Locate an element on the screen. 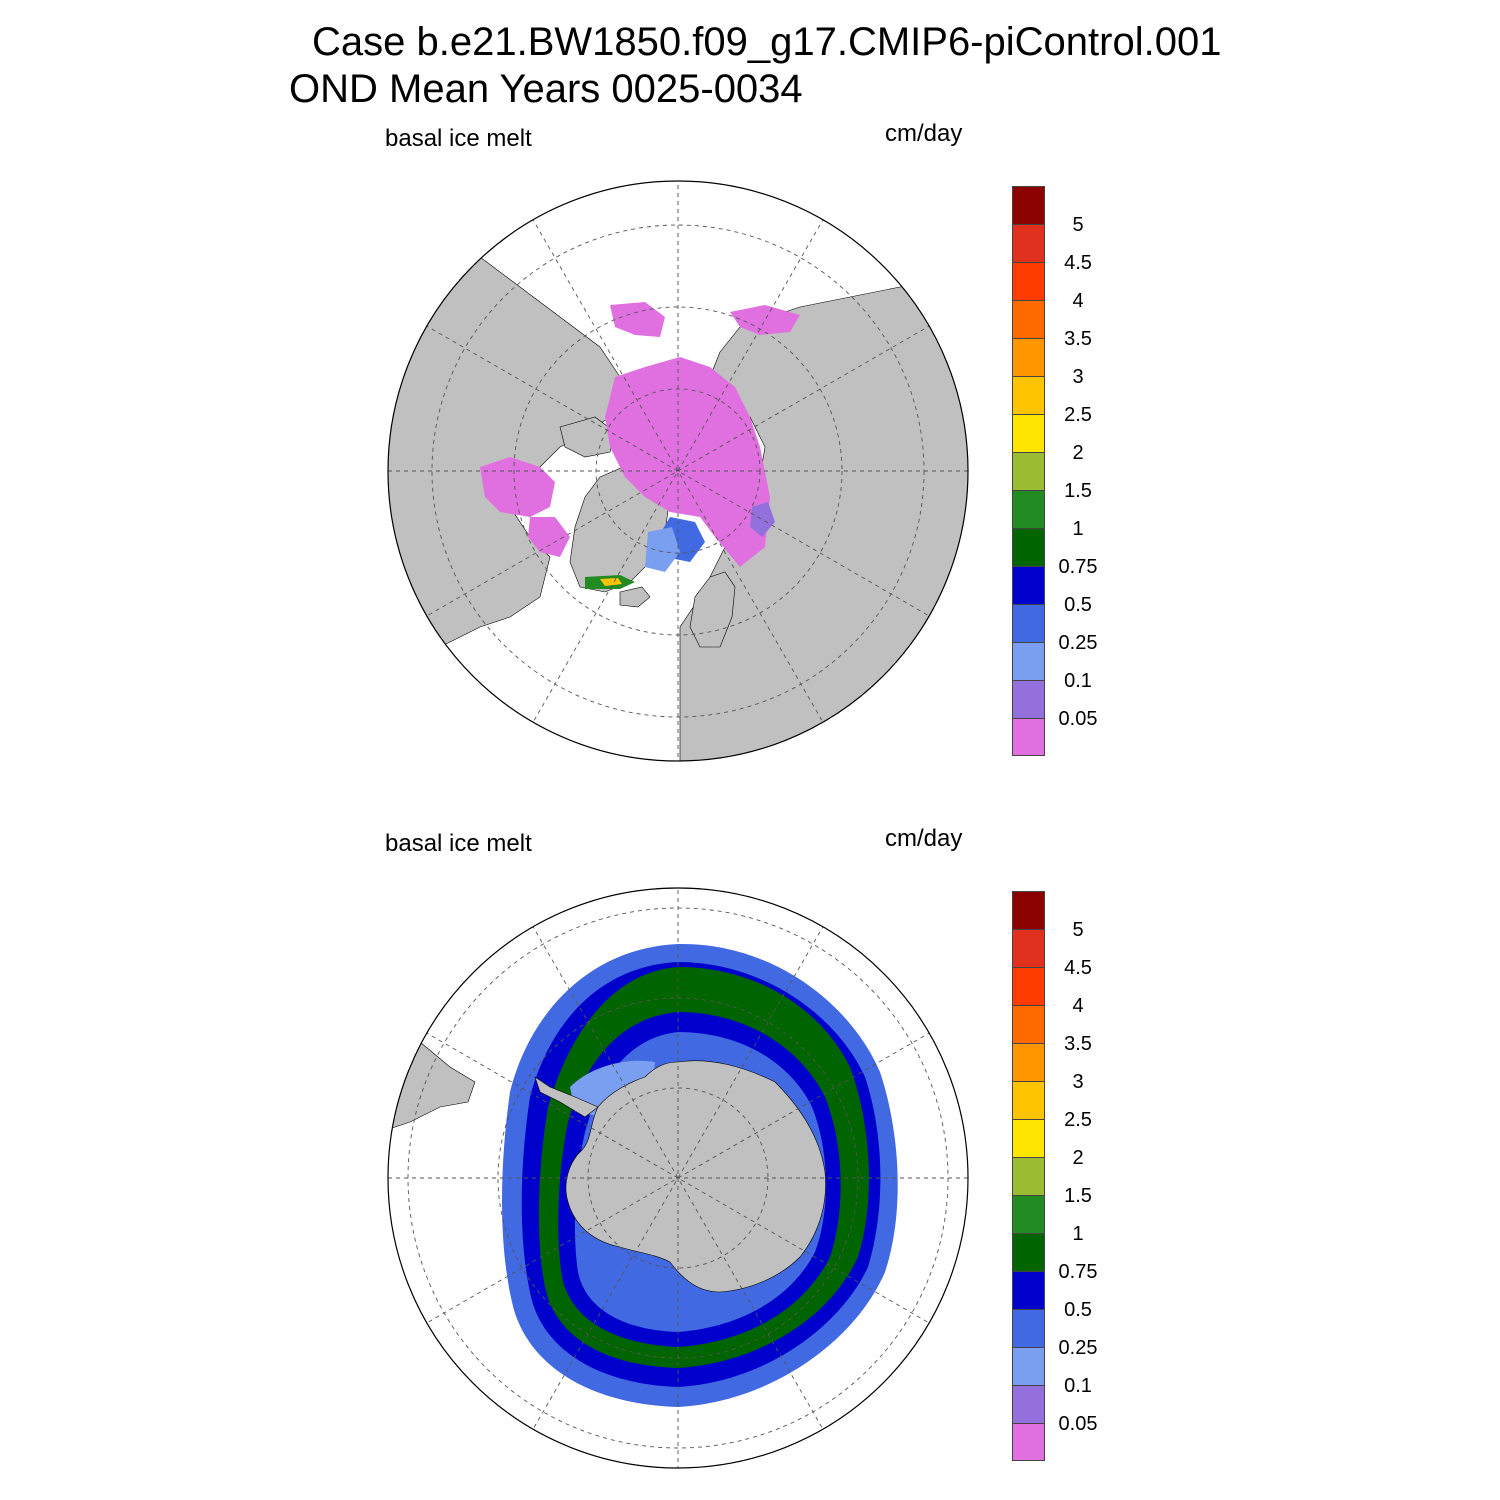 This screenshot has height=1500, width=1500. south-panel-variable-label: basal ice melt is located at coordinates (458, 843).